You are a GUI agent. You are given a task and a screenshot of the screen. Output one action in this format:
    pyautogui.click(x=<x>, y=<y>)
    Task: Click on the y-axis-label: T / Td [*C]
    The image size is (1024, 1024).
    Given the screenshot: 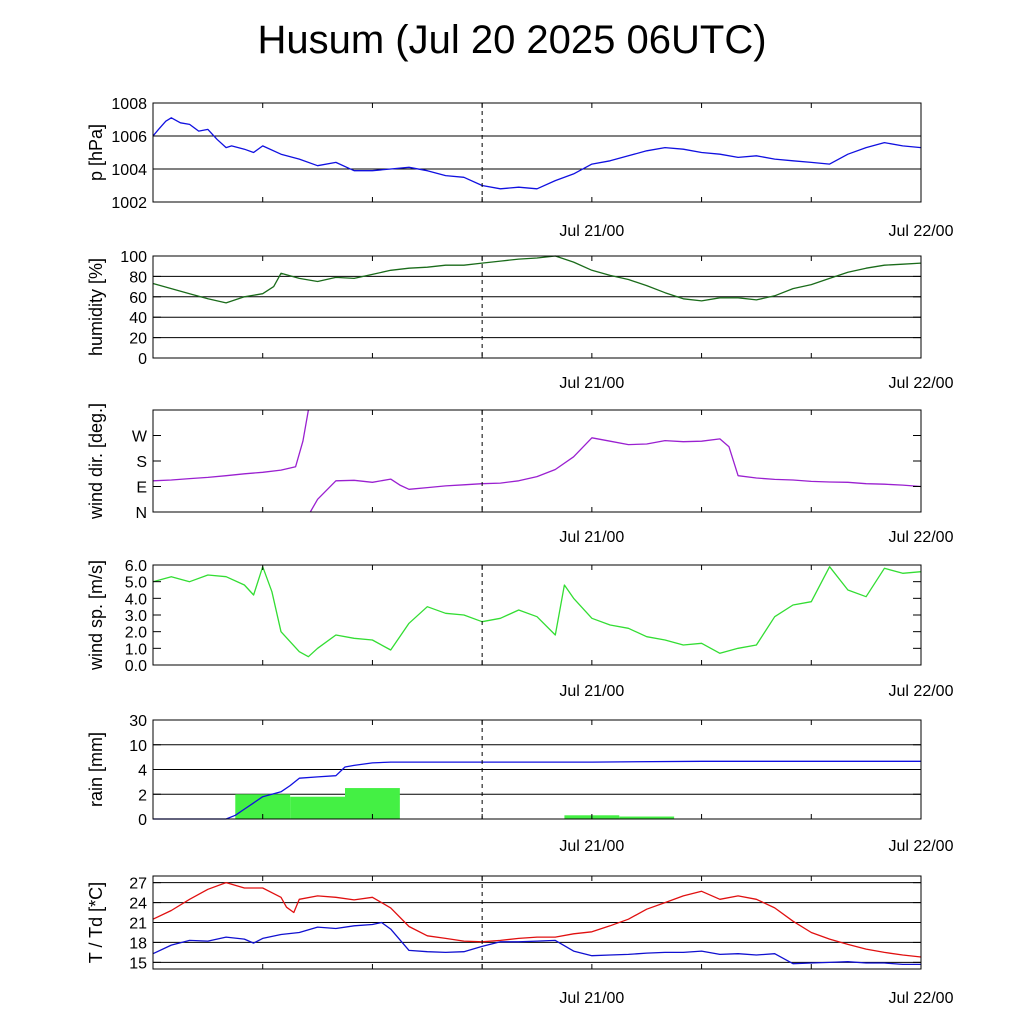 What is the action you would take?
    pyautogui.click(x=96, y=922)
    